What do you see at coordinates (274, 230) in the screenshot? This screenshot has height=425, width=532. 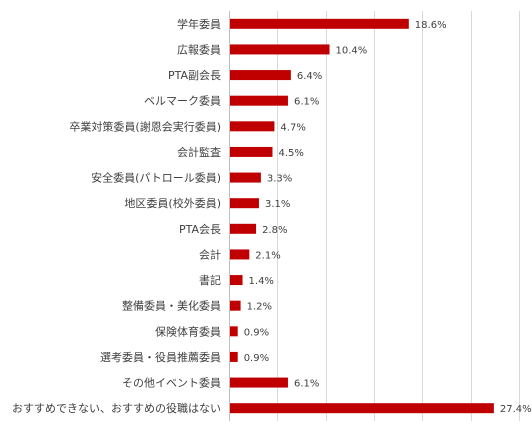 I see `value-label: 2.8%` at bounding box center [274, 230].